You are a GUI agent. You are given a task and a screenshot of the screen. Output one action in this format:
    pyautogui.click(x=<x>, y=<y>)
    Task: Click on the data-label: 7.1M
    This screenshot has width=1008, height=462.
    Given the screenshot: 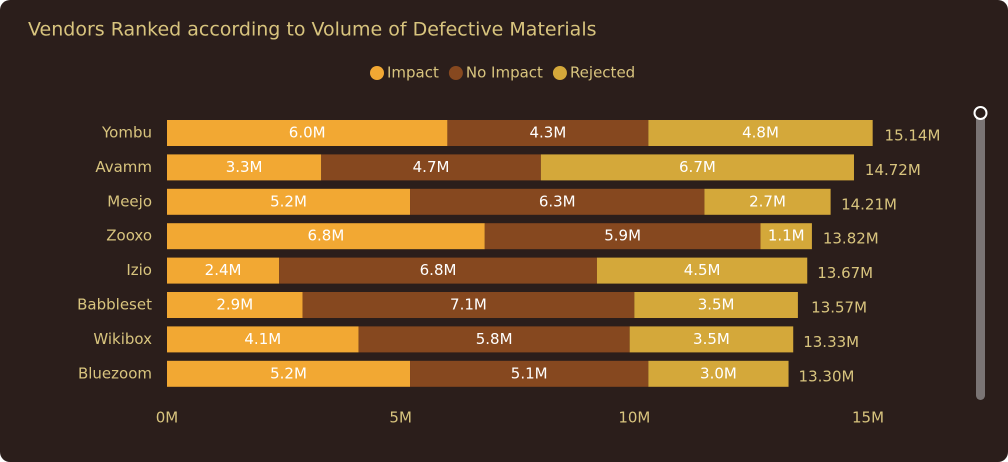 What is the action you would take?
    pyautogui.click(x=468, y=305)
    